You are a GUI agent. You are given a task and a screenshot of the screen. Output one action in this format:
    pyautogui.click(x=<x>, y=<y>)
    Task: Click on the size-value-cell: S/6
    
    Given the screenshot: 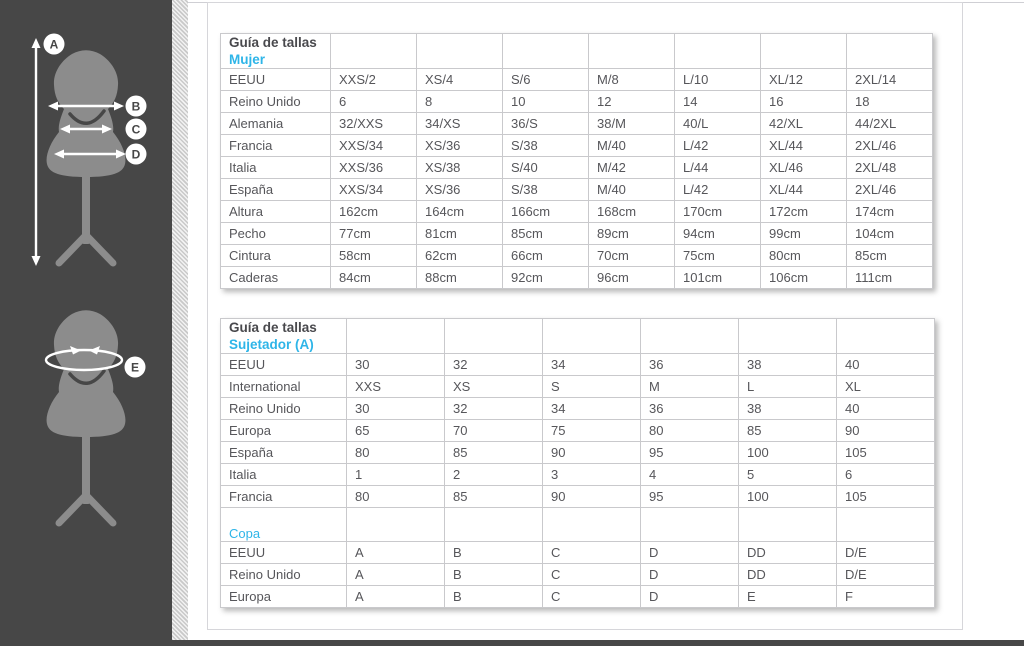 What is the action you would take?
    pyautogui.click(x=545, y=79)
    